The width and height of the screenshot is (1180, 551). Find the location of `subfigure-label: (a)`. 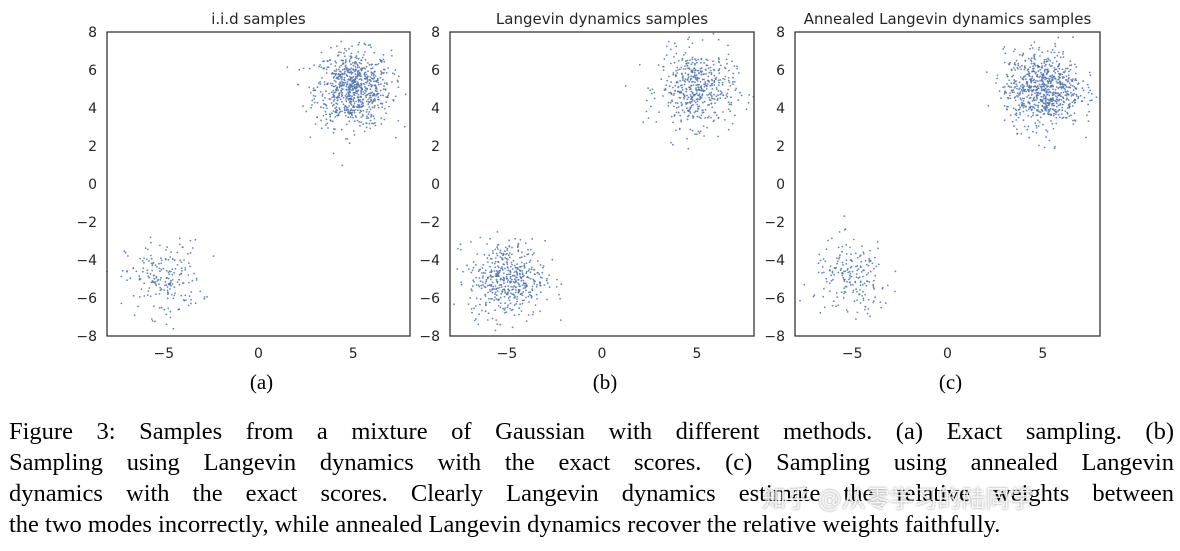

subfigure-label: (a) is located at coordinates (261, 382).